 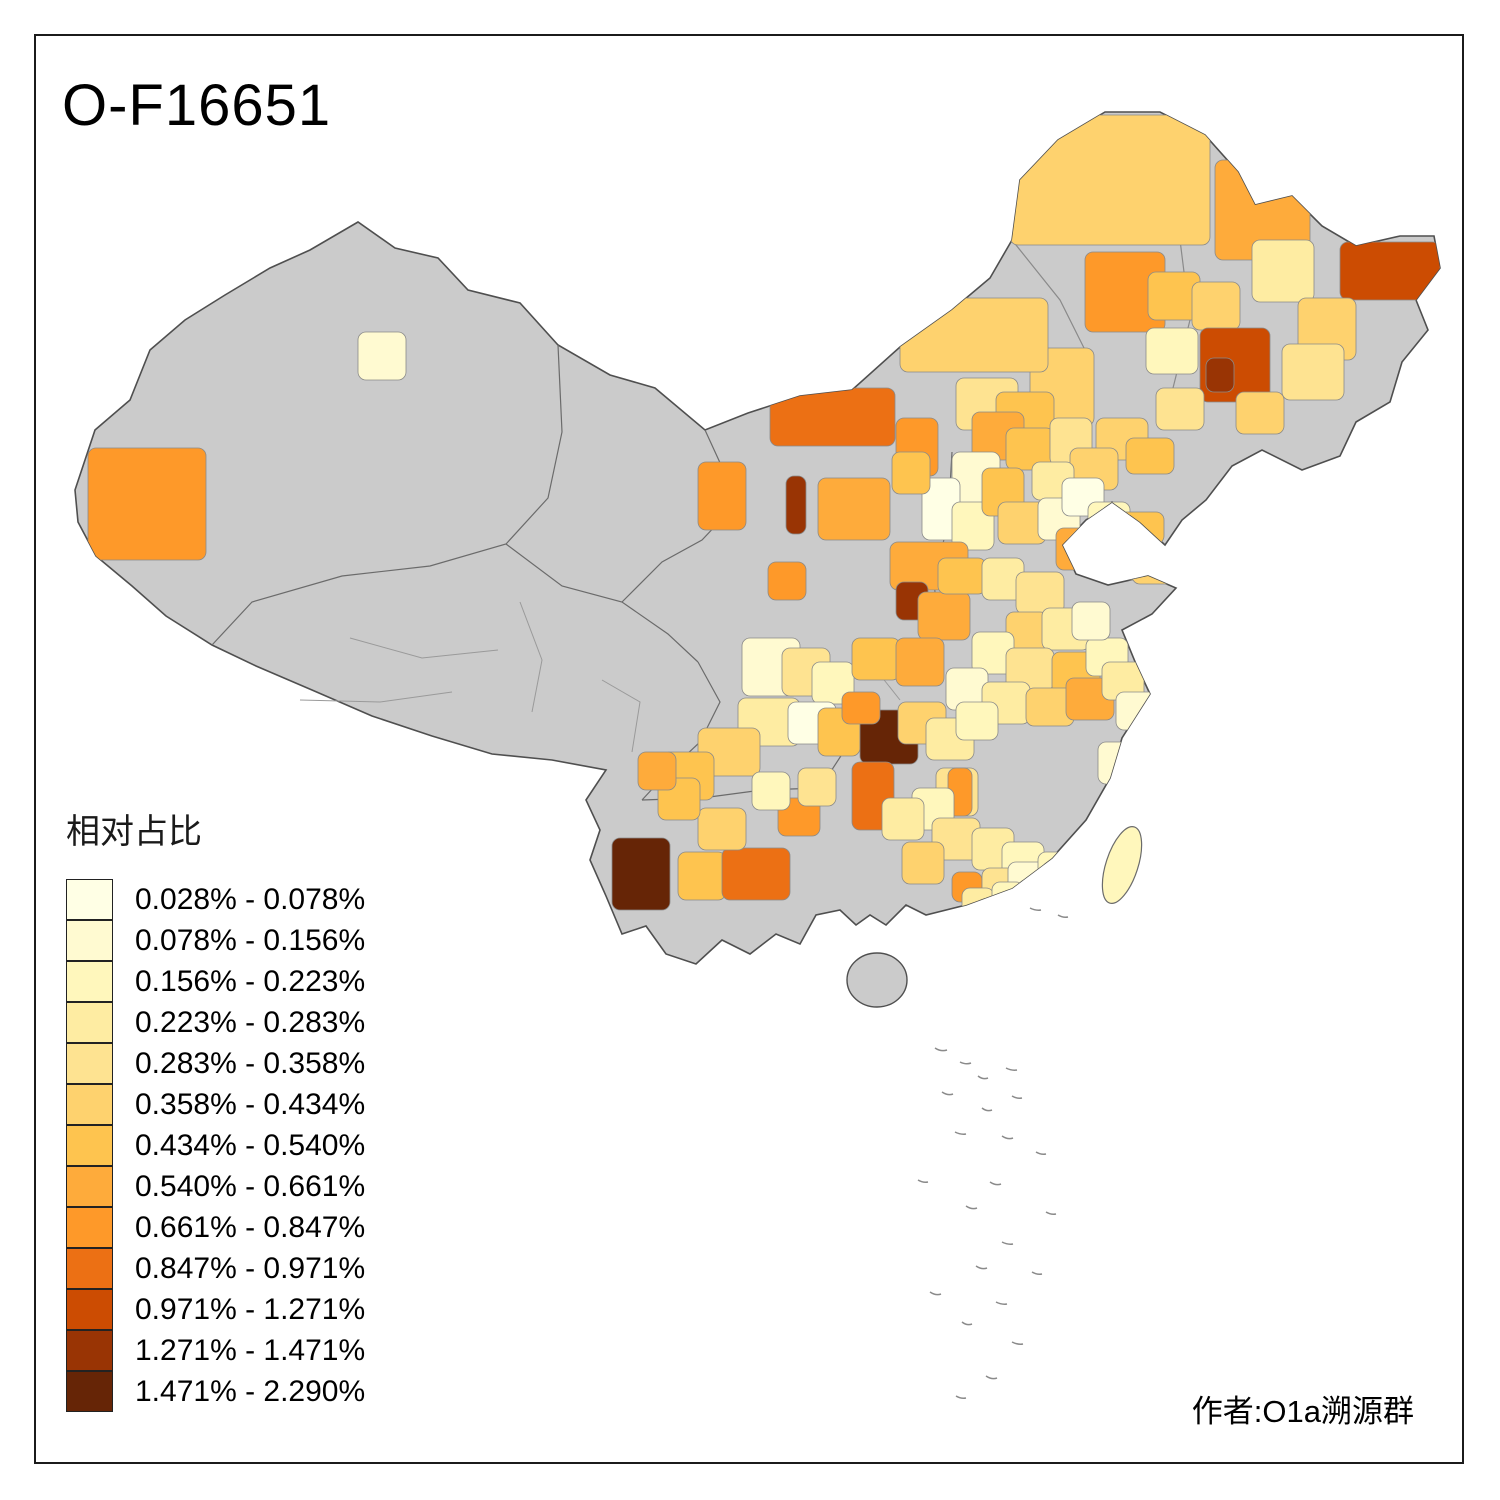 I want to click on legend-item: 0.434% - 0.540%, so click(x=306, y=1145).